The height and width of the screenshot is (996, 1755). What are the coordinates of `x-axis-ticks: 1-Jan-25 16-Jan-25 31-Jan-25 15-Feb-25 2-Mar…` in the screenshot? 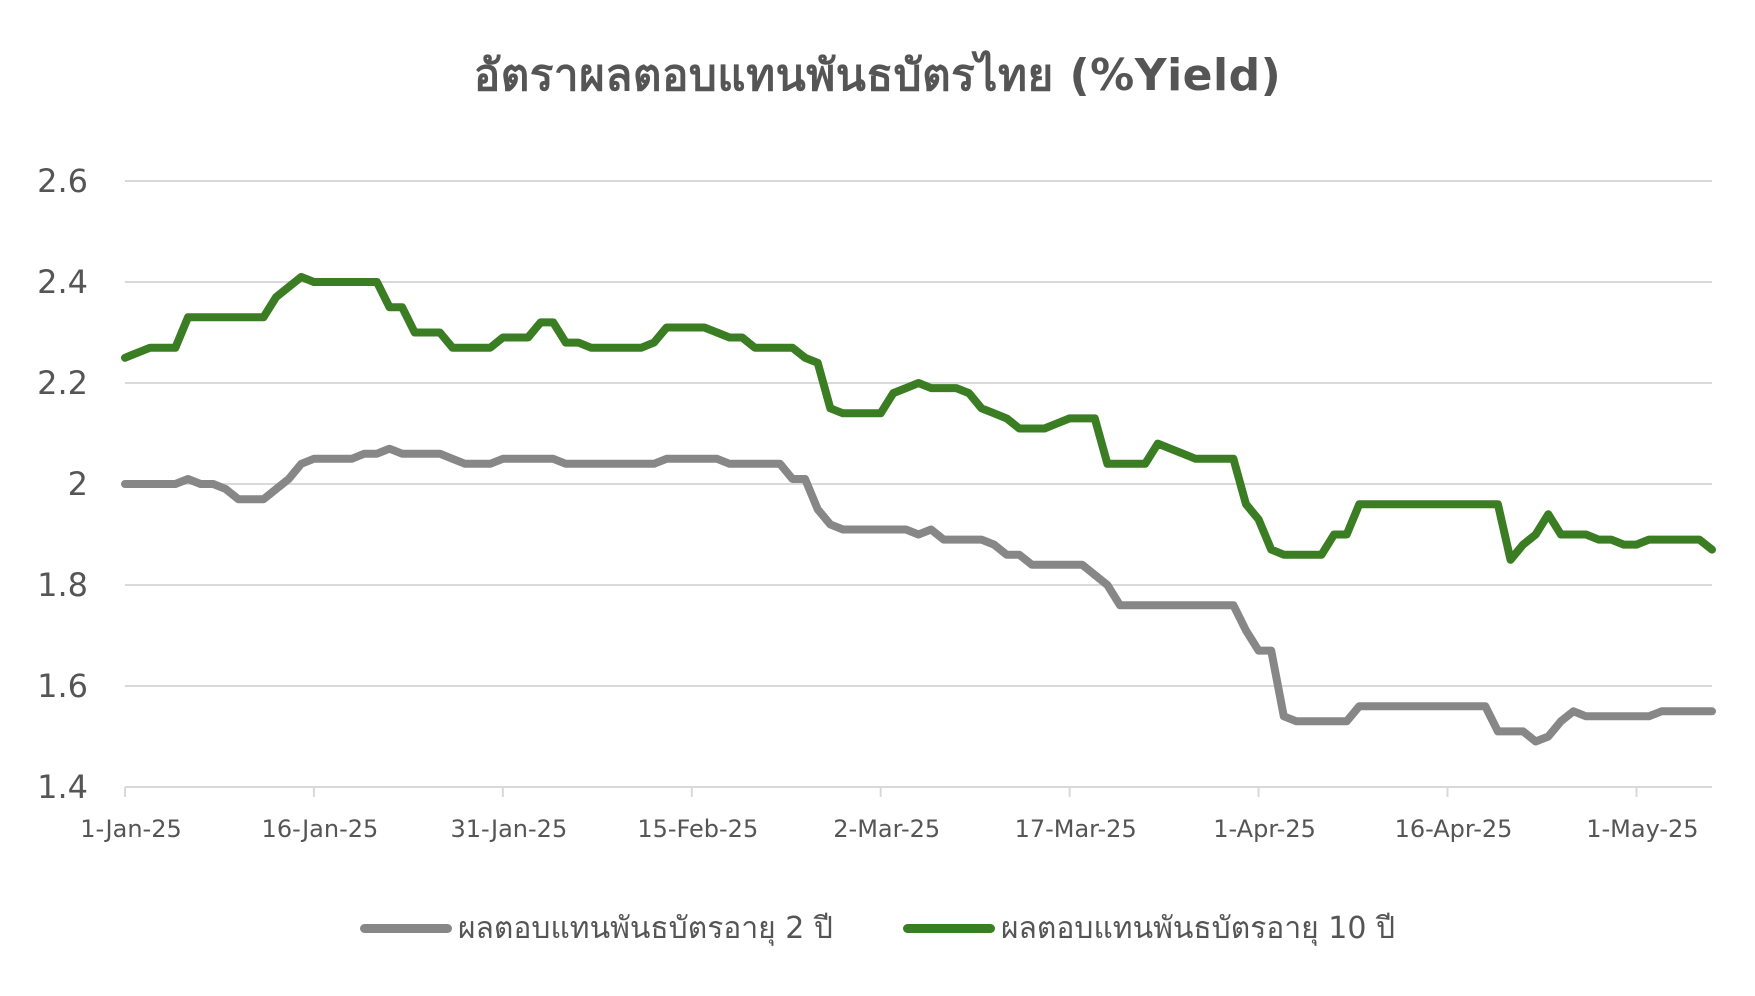 It's located at (889, 815).